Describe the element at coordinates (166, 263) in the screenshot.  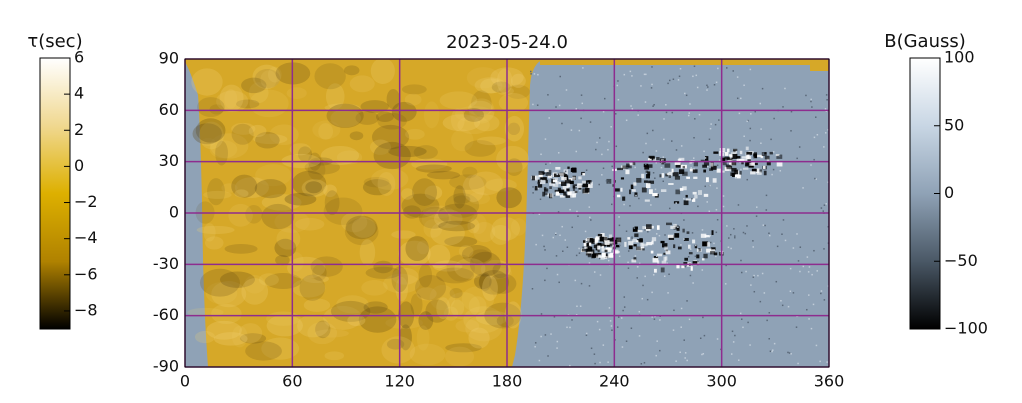
I see `y-tick-label: -30` at that location.